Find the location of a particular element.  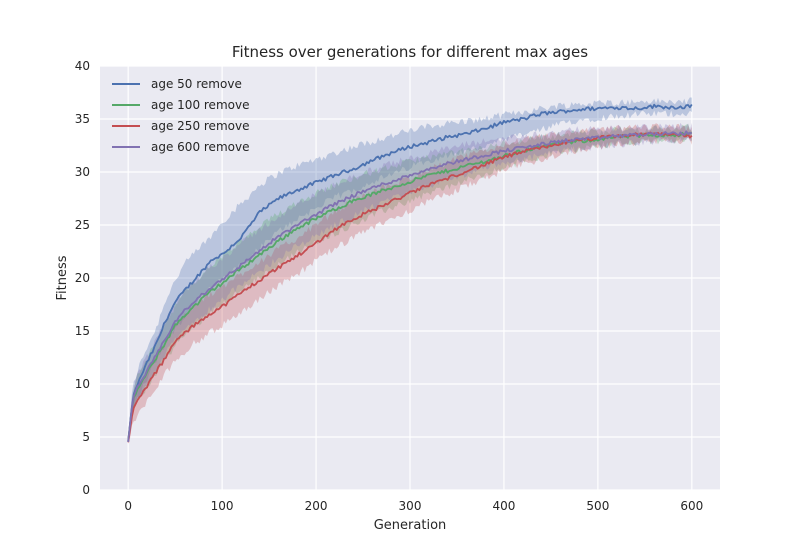

x-tick-label: 400 is located at coordinates (503, 506).